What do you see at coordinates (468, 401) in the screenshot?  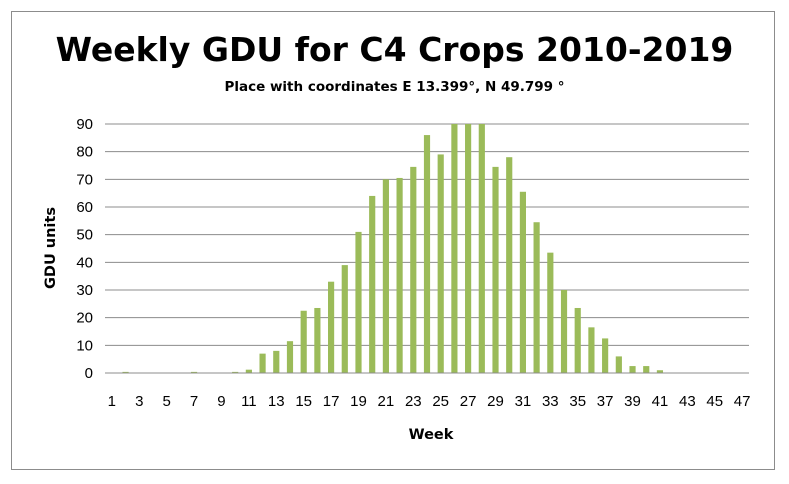 I see `x-tick-label: 27` at bounding box center [468, 401].